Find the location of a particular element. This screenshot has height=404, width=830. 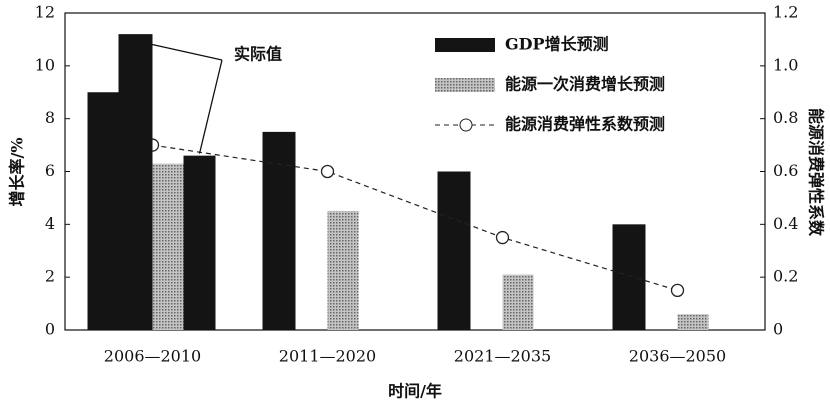

y-tick-label: 12 is located at coordinates (45, 12).